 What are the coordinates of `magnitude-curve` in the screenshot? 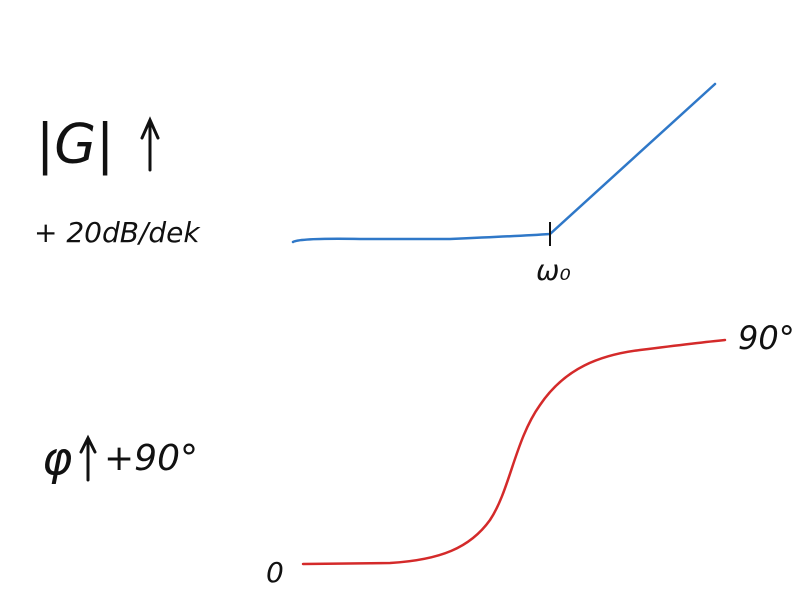 It's located at (504, 163).